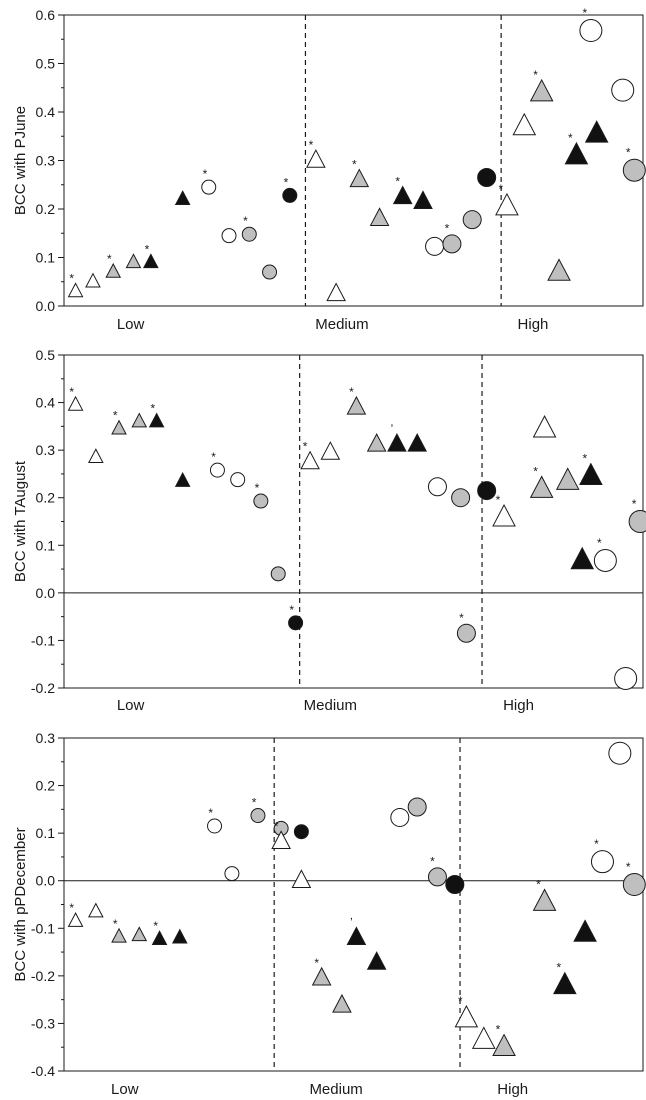 This screenshot has height=1100, width=646. What do you see at coordinates (20, 521) in the screenshot?
I see `y-axis-label: BCC with TAugust` at bounding box center [20, 521].